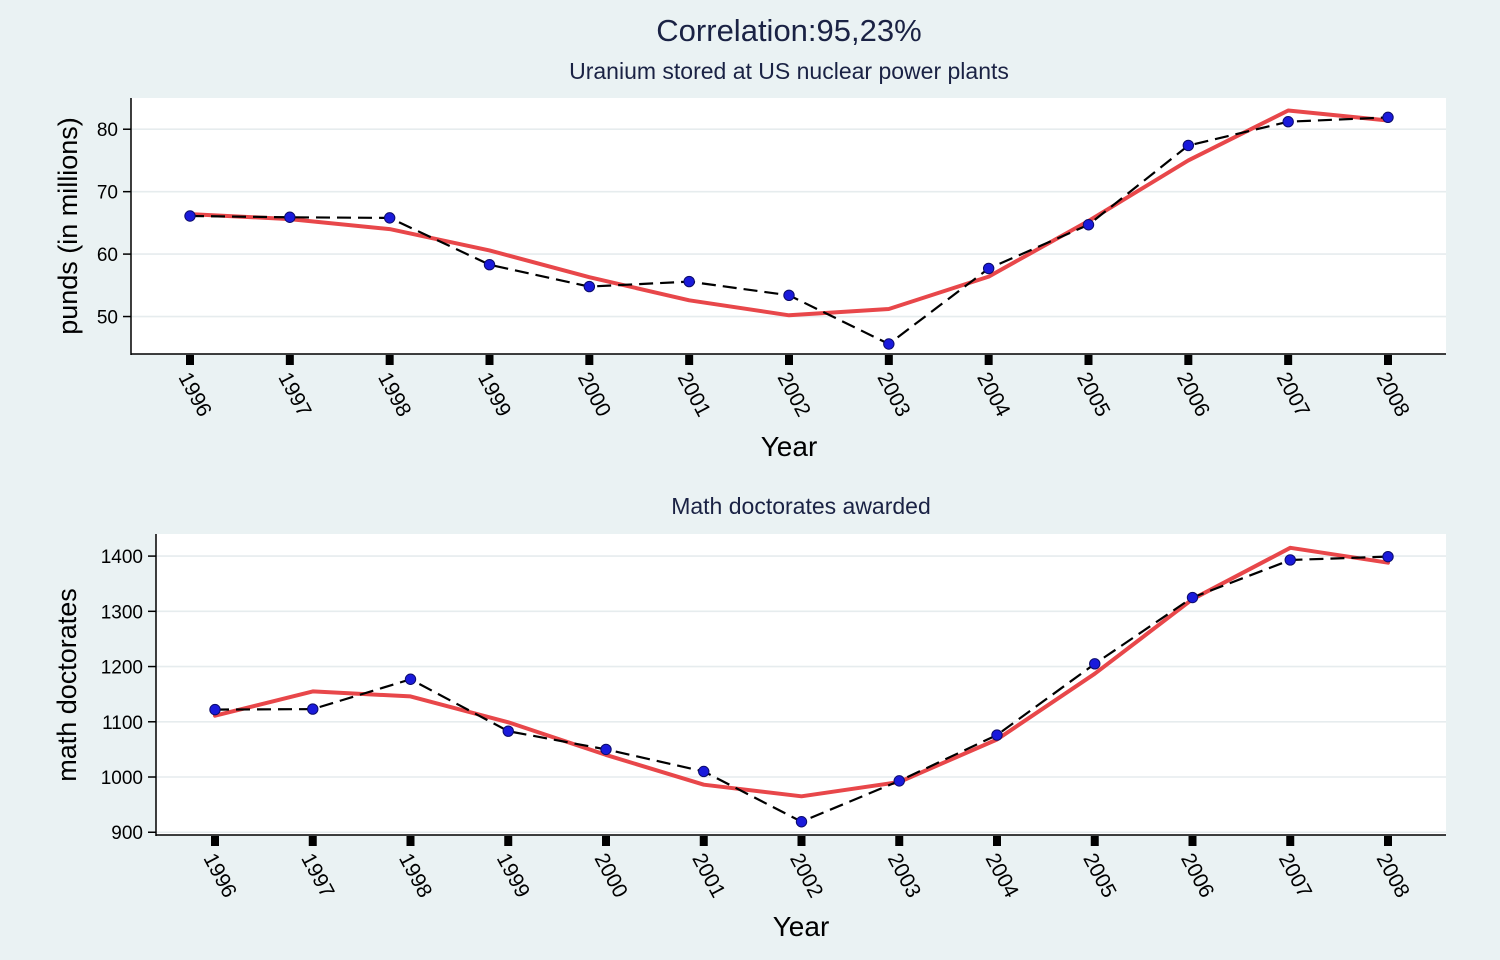  Describe the element at coordinates (806, 876) in the screenshot. I see `doctorates-x-tick-label: 2002` at that location.